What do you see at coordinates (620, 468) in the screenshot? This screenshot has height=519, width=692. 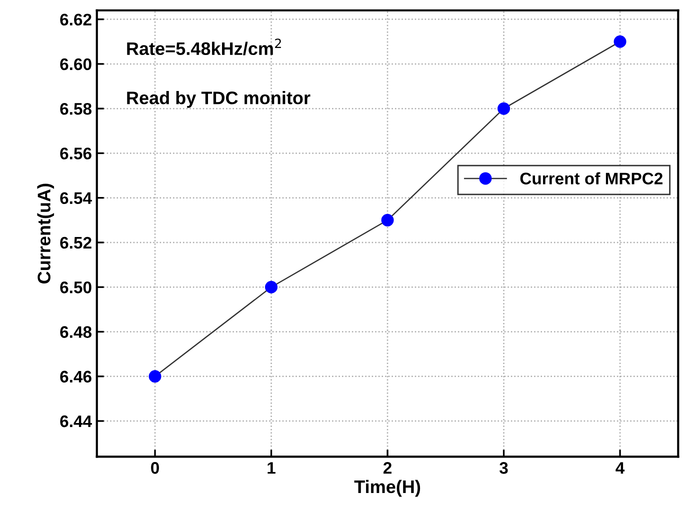 I see `x-tick-label: 4` at bounding box center [620, 468].